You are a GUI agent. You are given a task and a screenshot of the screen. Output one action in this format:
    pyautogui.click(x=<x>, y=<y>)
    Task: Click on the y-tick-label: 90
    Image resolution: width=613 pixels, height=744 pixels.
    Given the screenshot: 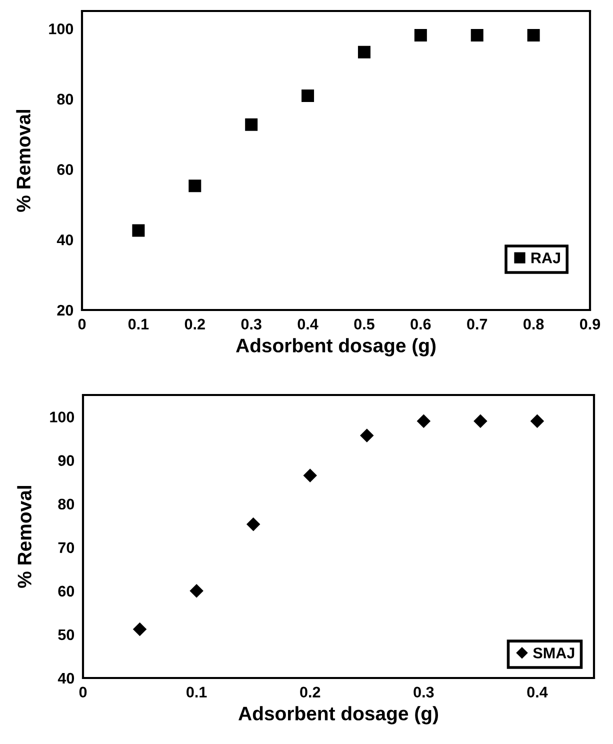 What is the action you would take?
    pyautogui.click(x=66, y=460)
    